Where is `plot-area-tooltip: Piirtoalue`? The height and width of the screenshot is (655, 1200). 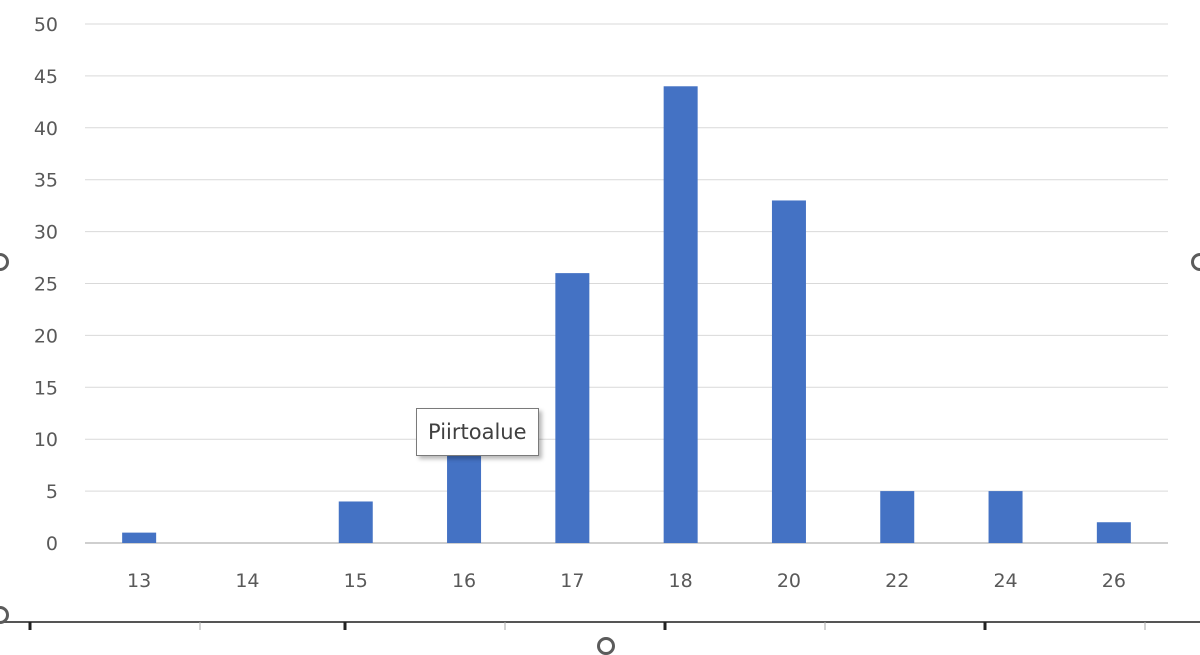
plot-area-tooltip: Piirtoalue is located at coordinates (477, 432).